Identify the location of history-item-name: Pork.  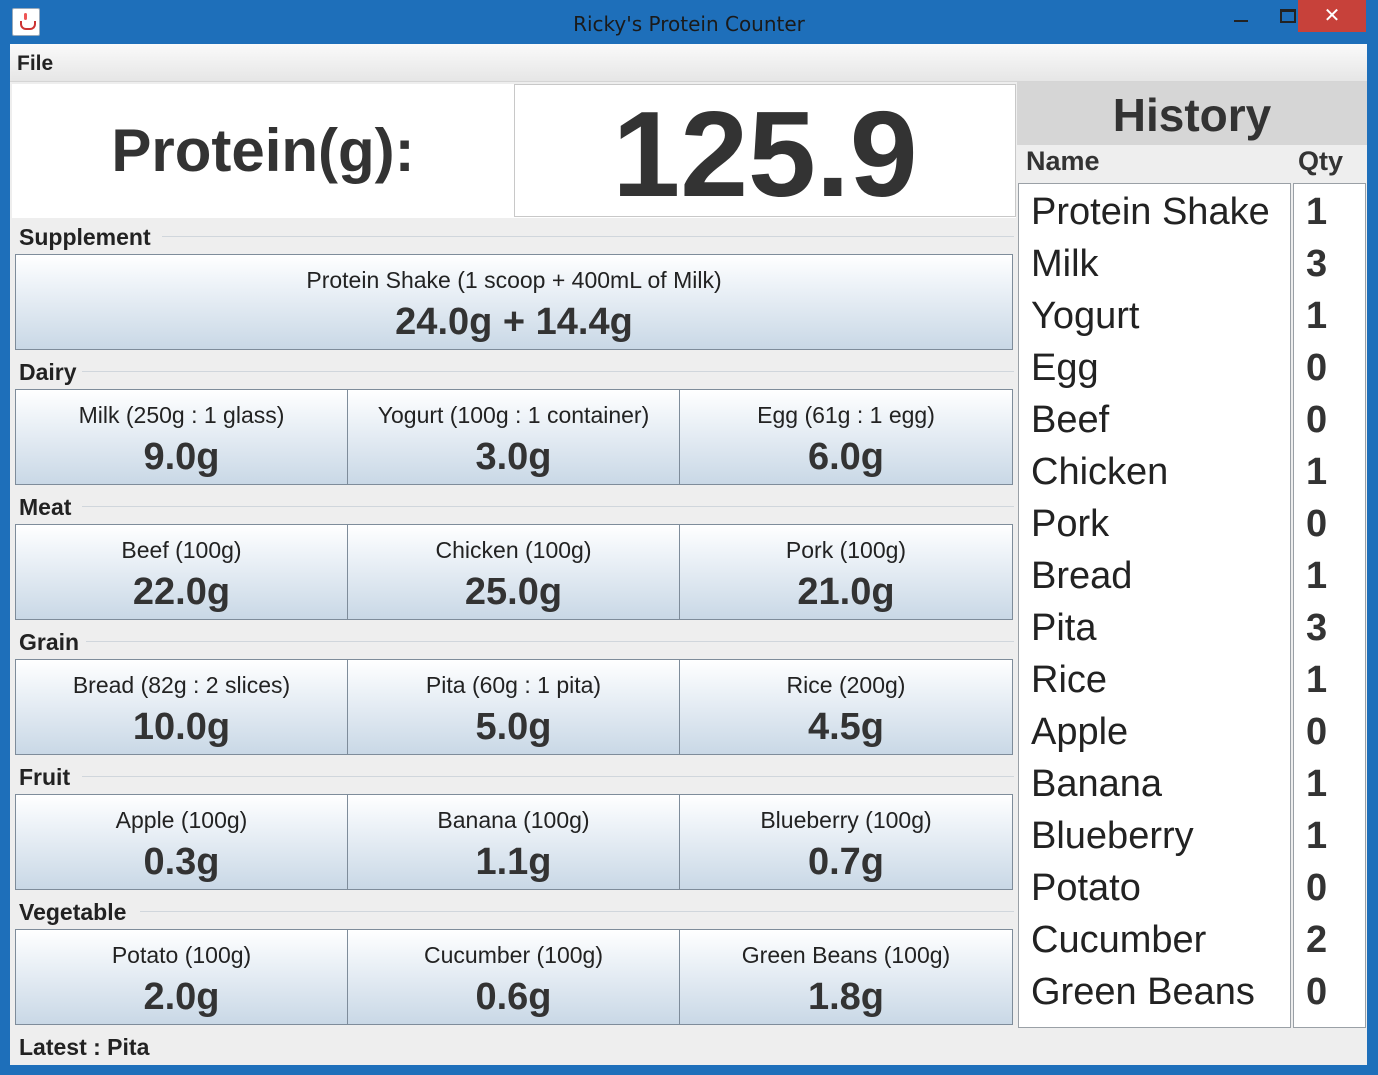
(1070, 524).